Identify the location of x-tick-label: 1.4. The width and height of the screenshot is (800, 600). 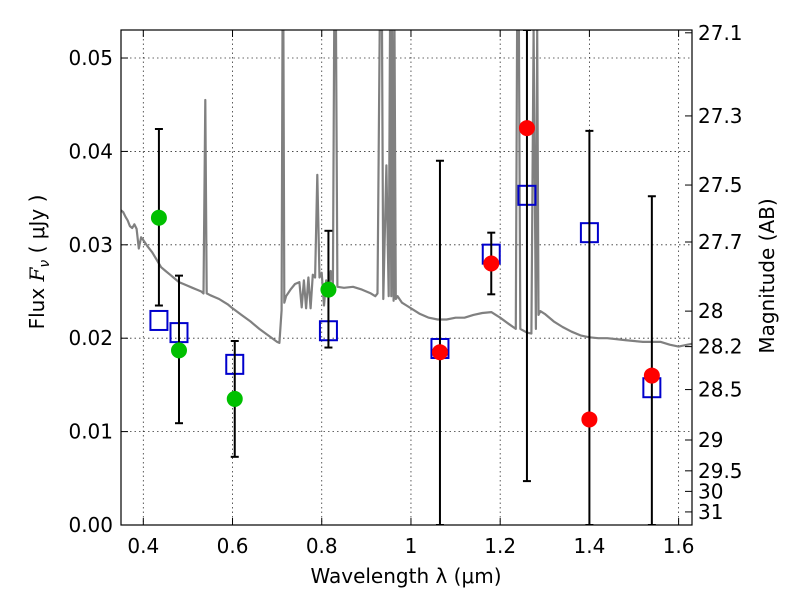
(589, 546).